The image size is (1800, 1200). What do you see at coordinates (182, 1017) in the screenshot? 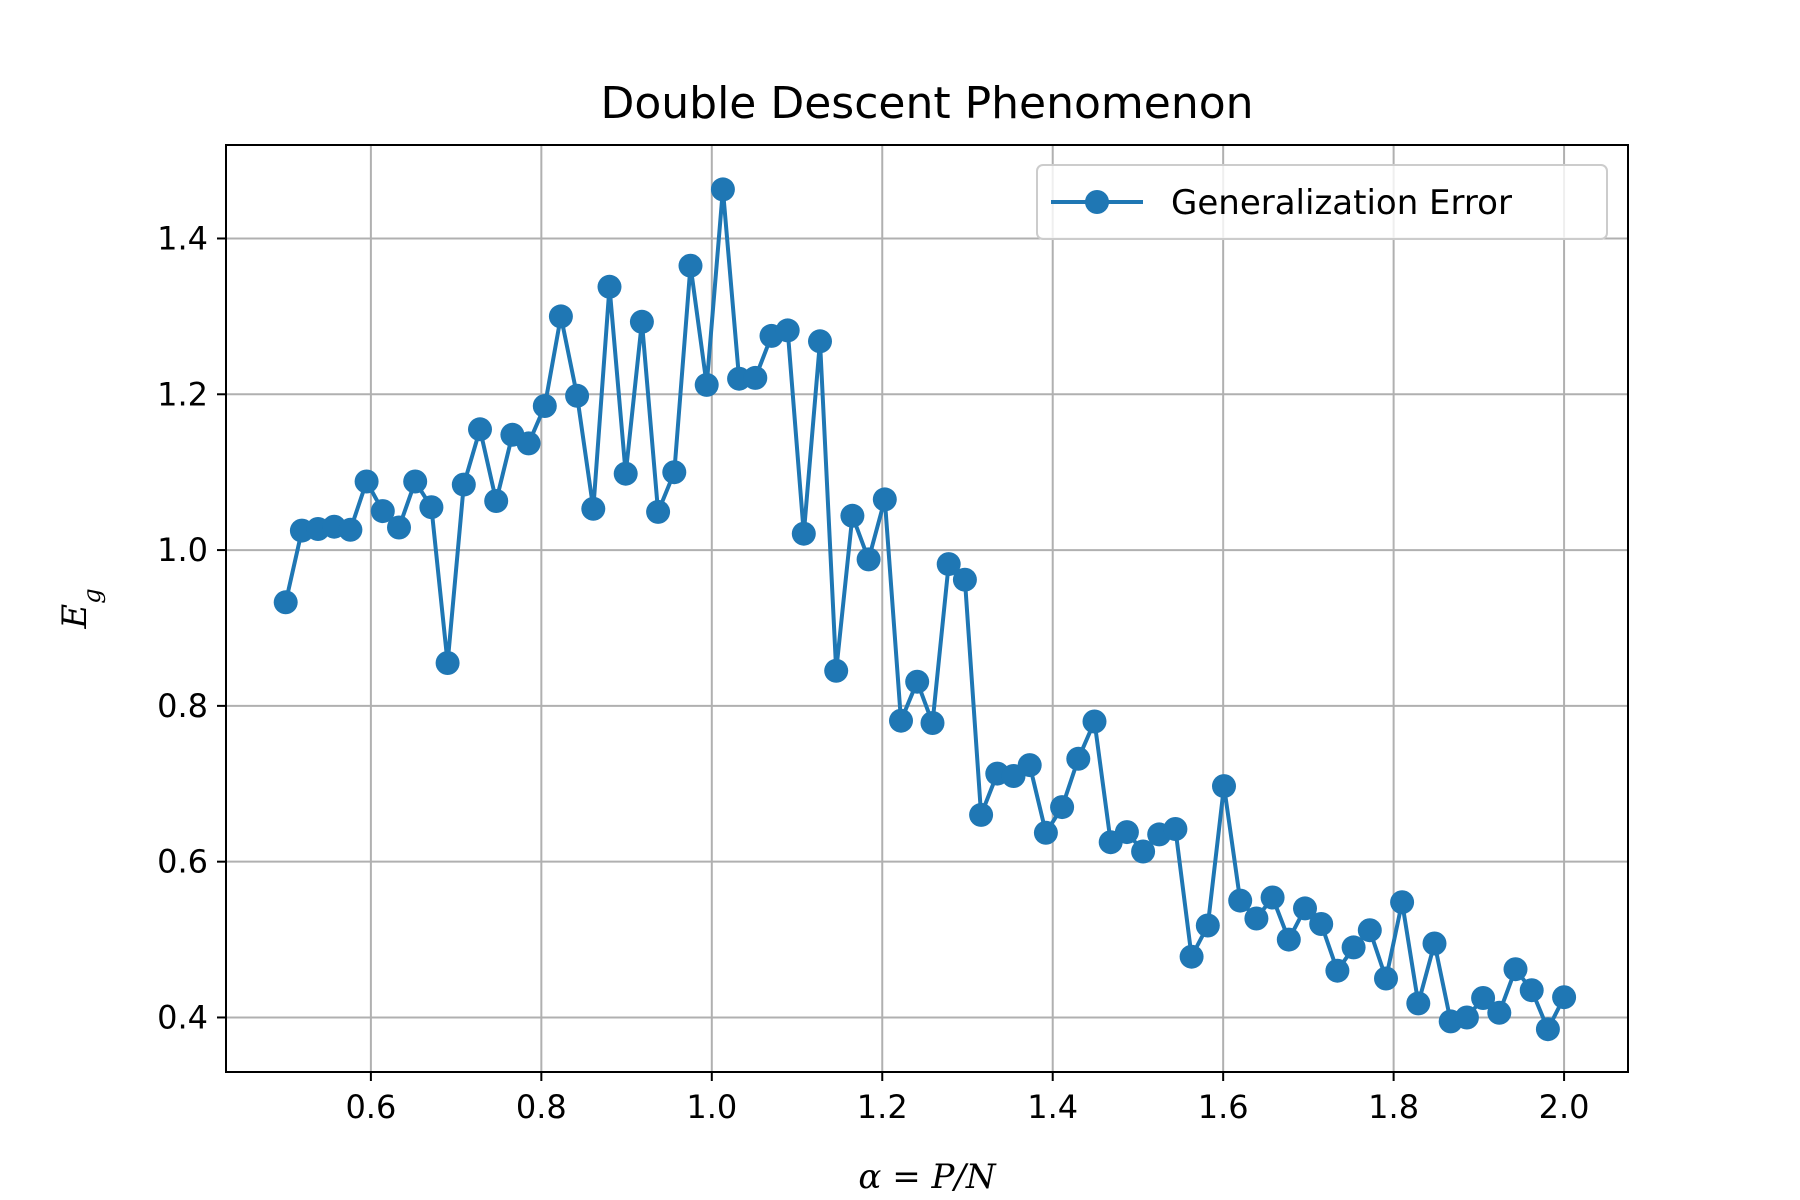
I see `y-tick-label: 0.4` at bounding box center [182, 1017].